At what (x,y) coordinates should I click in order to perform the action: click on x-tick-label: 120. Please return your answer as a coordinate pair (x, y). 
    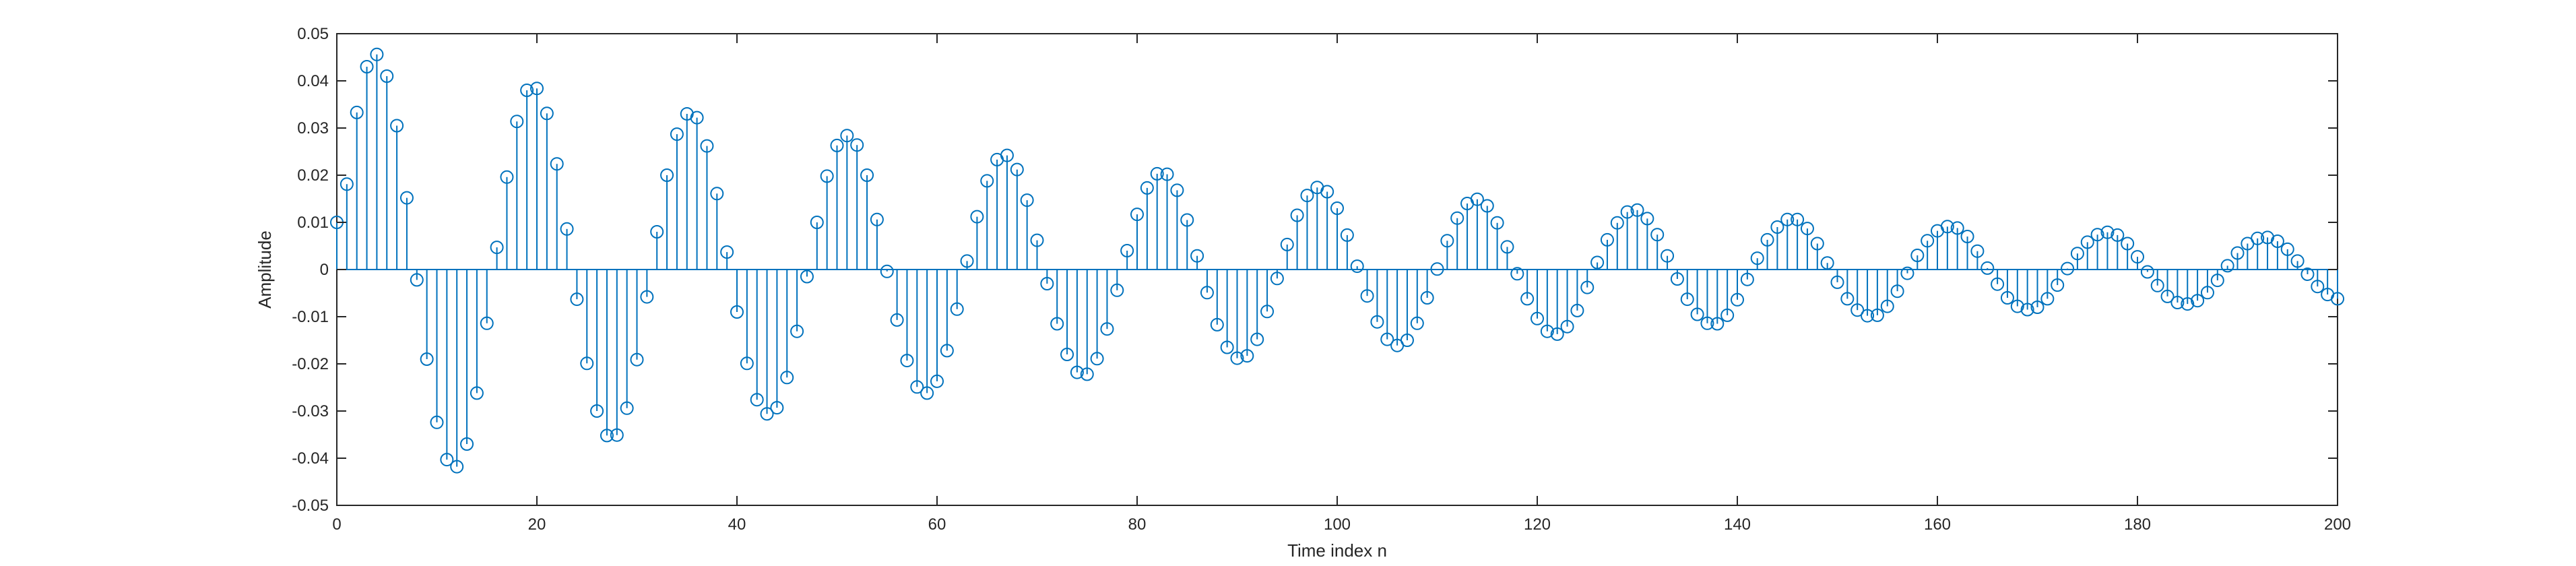
    Looking at the image, I should click on (1537, 525).